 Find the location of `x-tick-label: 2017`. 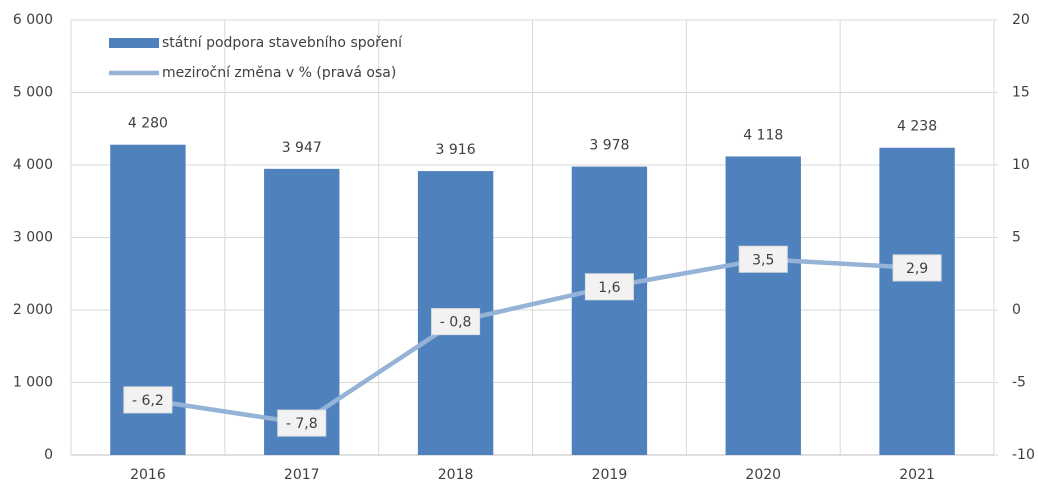

x-tick-label: 2017 is located at coordinates (302, 475).